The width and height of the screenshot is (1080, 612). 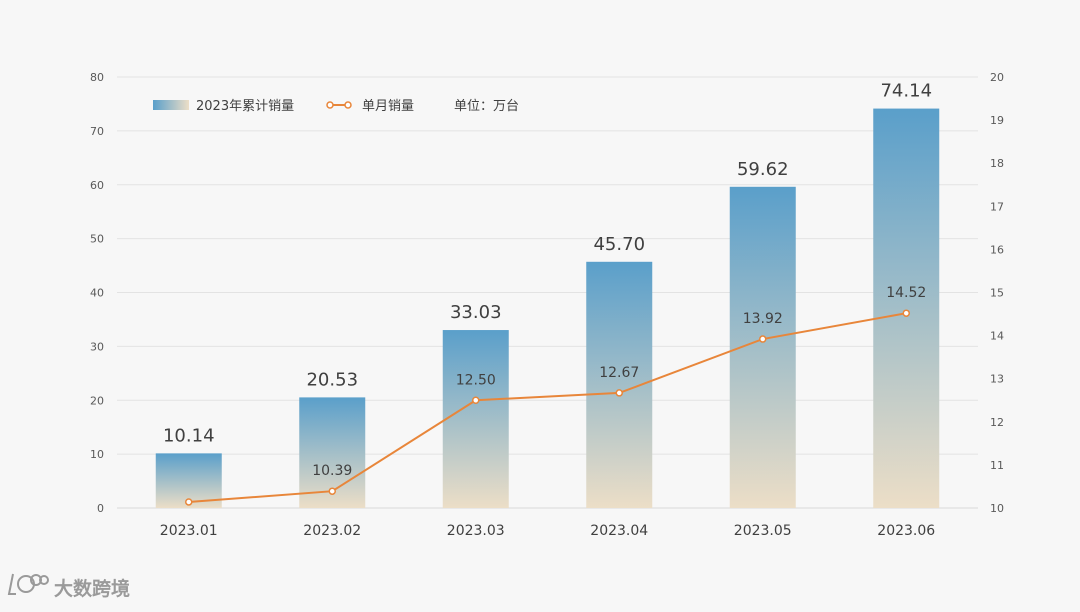 What do you see at coordinates (763, 531) in the screenshot?
I see `x-axis-tick-label: 2023.05` at bounding box center [763, 531].